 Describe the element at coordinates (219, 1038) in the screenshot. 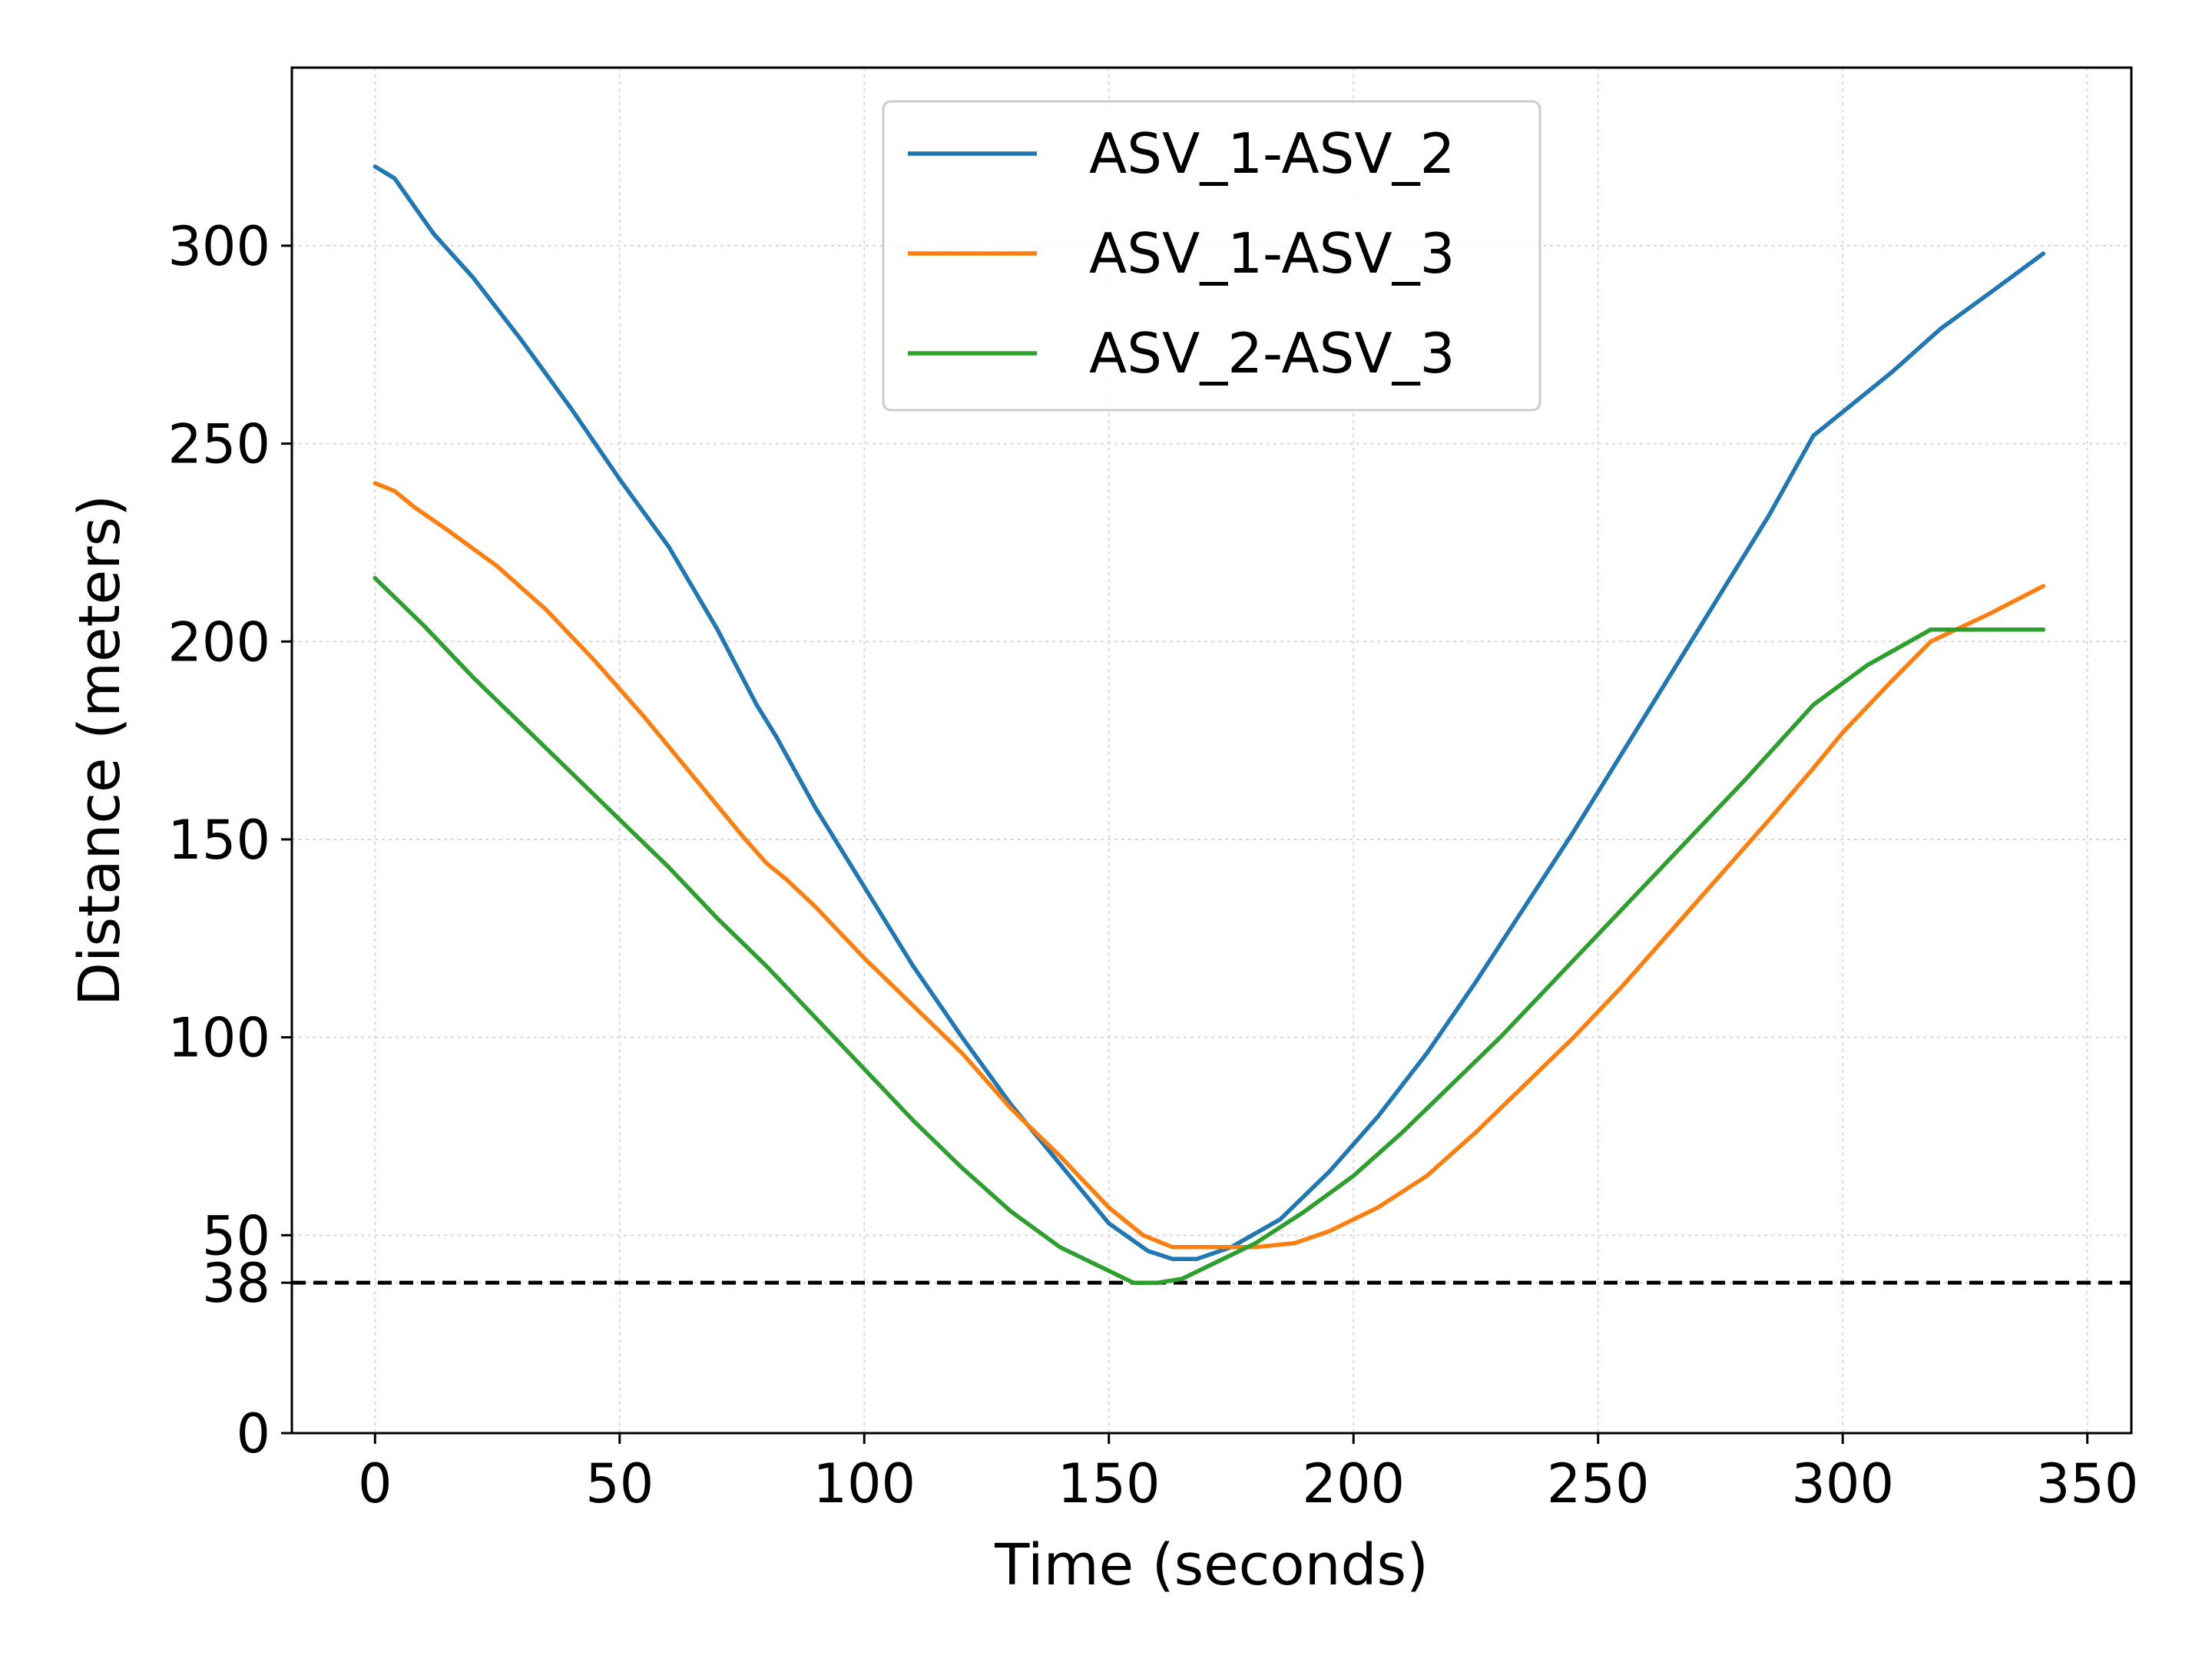

I see `y-tick-label: 100` at that location.